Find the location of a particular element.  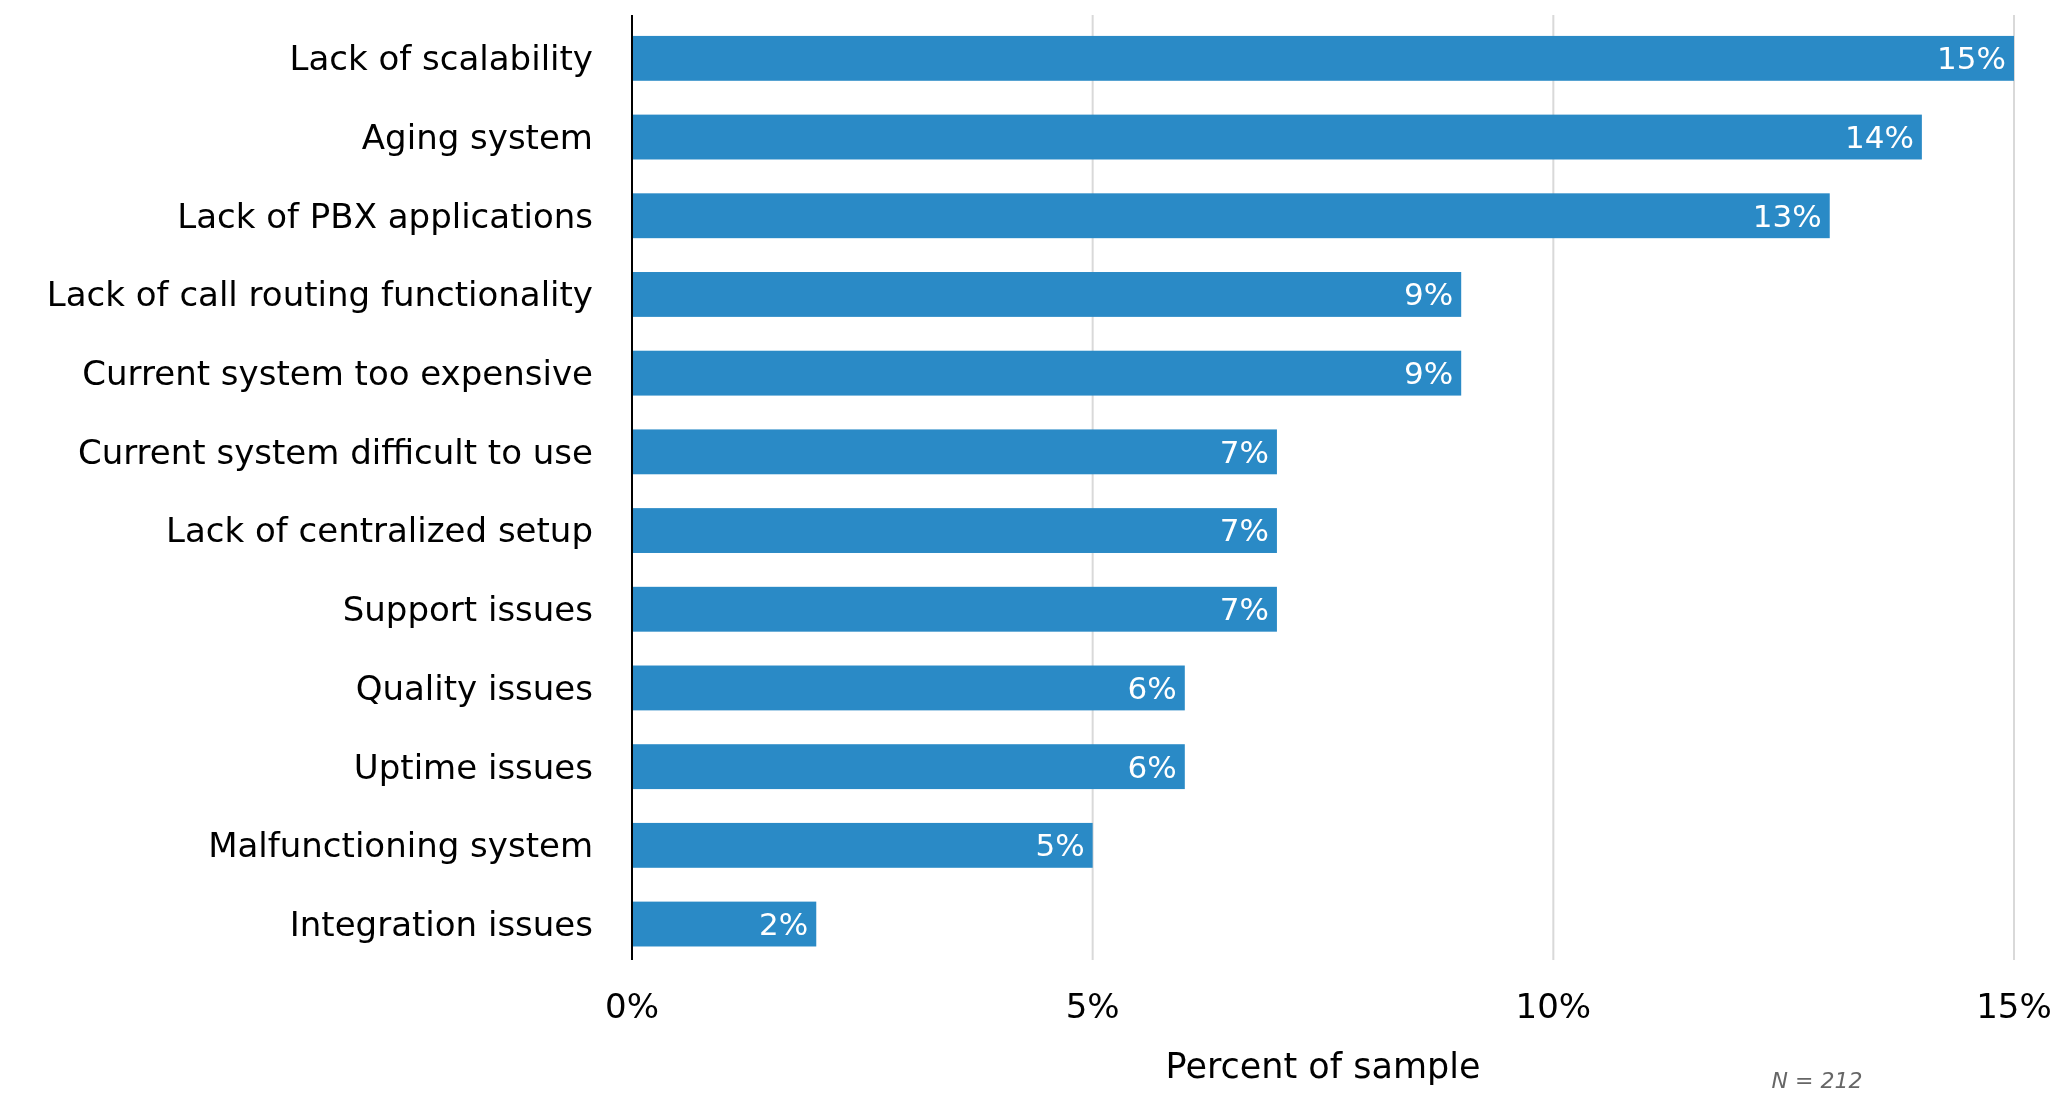

x-tick-label: 15% is located at coordinates (2014, 1006).